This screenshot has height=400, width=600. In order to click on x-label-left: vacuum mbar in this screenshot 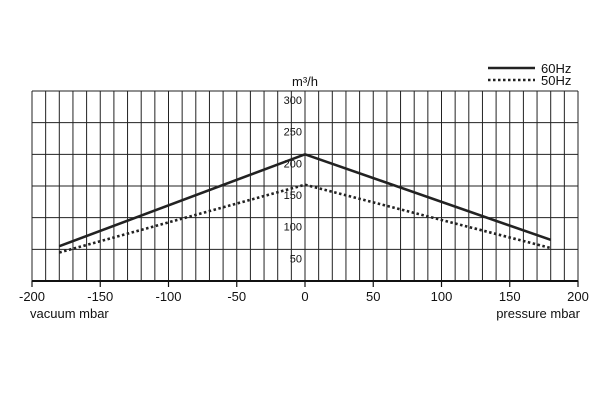, I will do `click(69, 313)`.